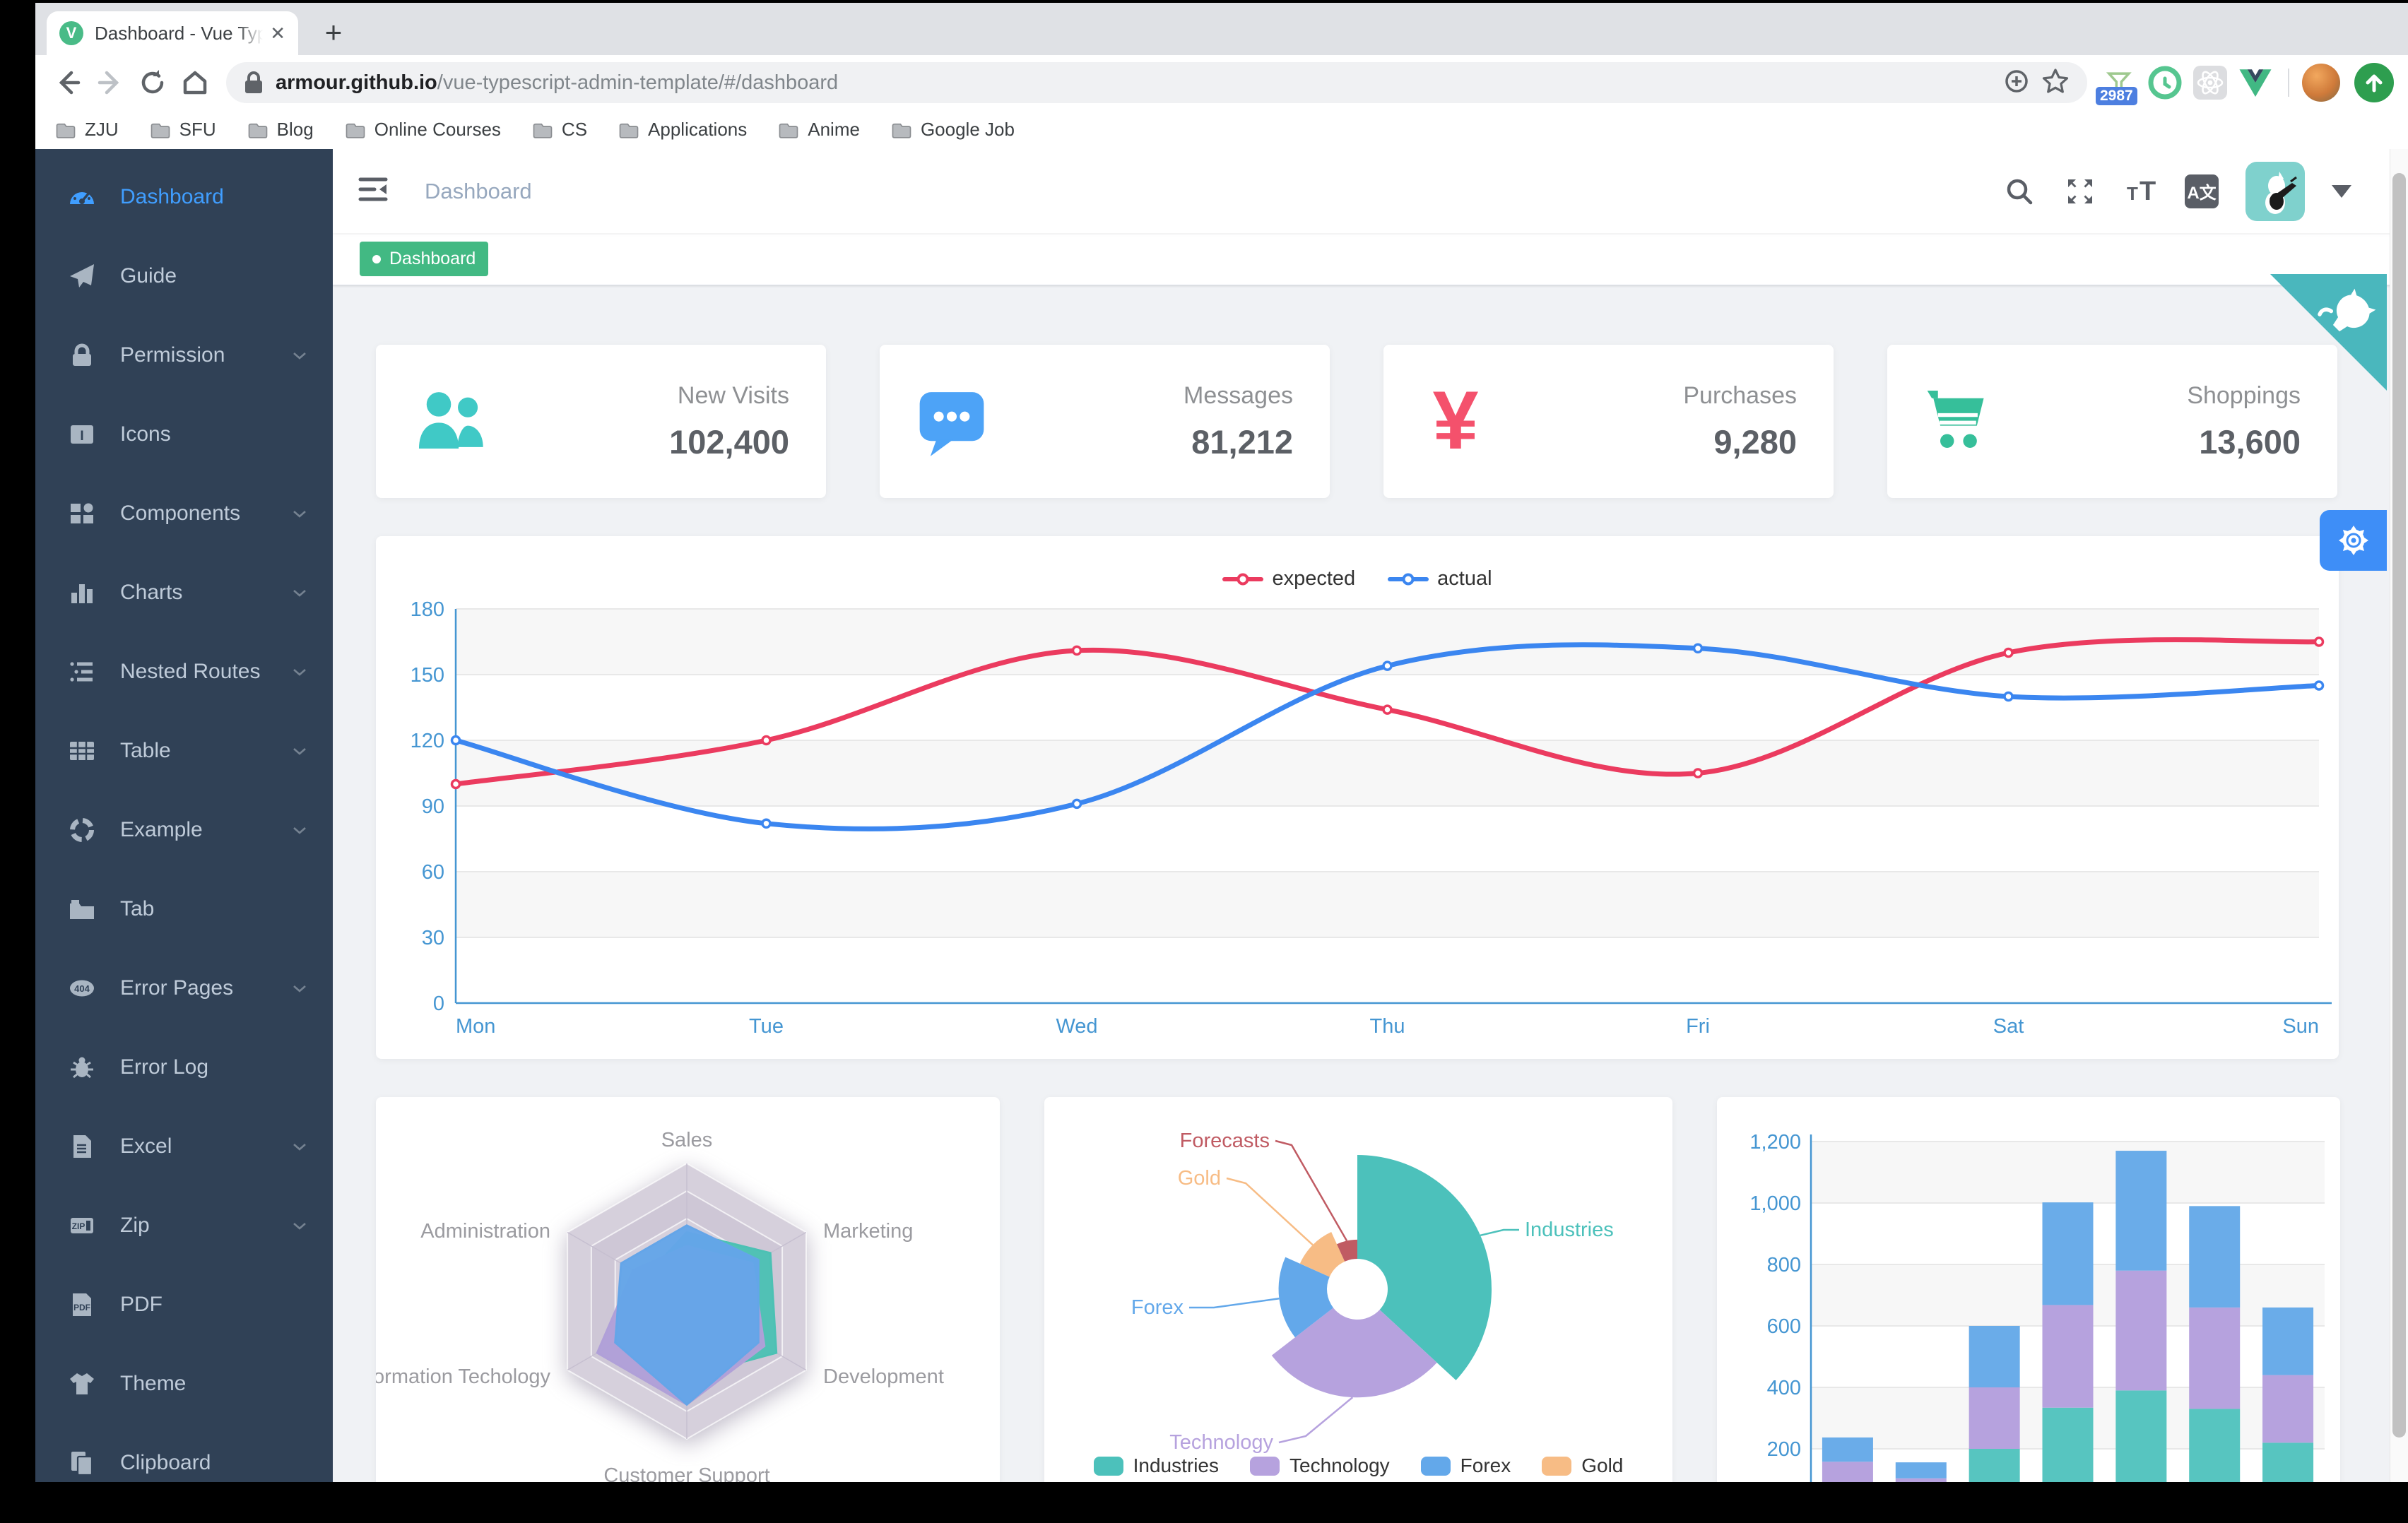 This screenshot has height=1523, width=2408. What do you see at coordinates (110, 82) in the screenshot?
I see `forward-icon` at bounding box center [110, 82].